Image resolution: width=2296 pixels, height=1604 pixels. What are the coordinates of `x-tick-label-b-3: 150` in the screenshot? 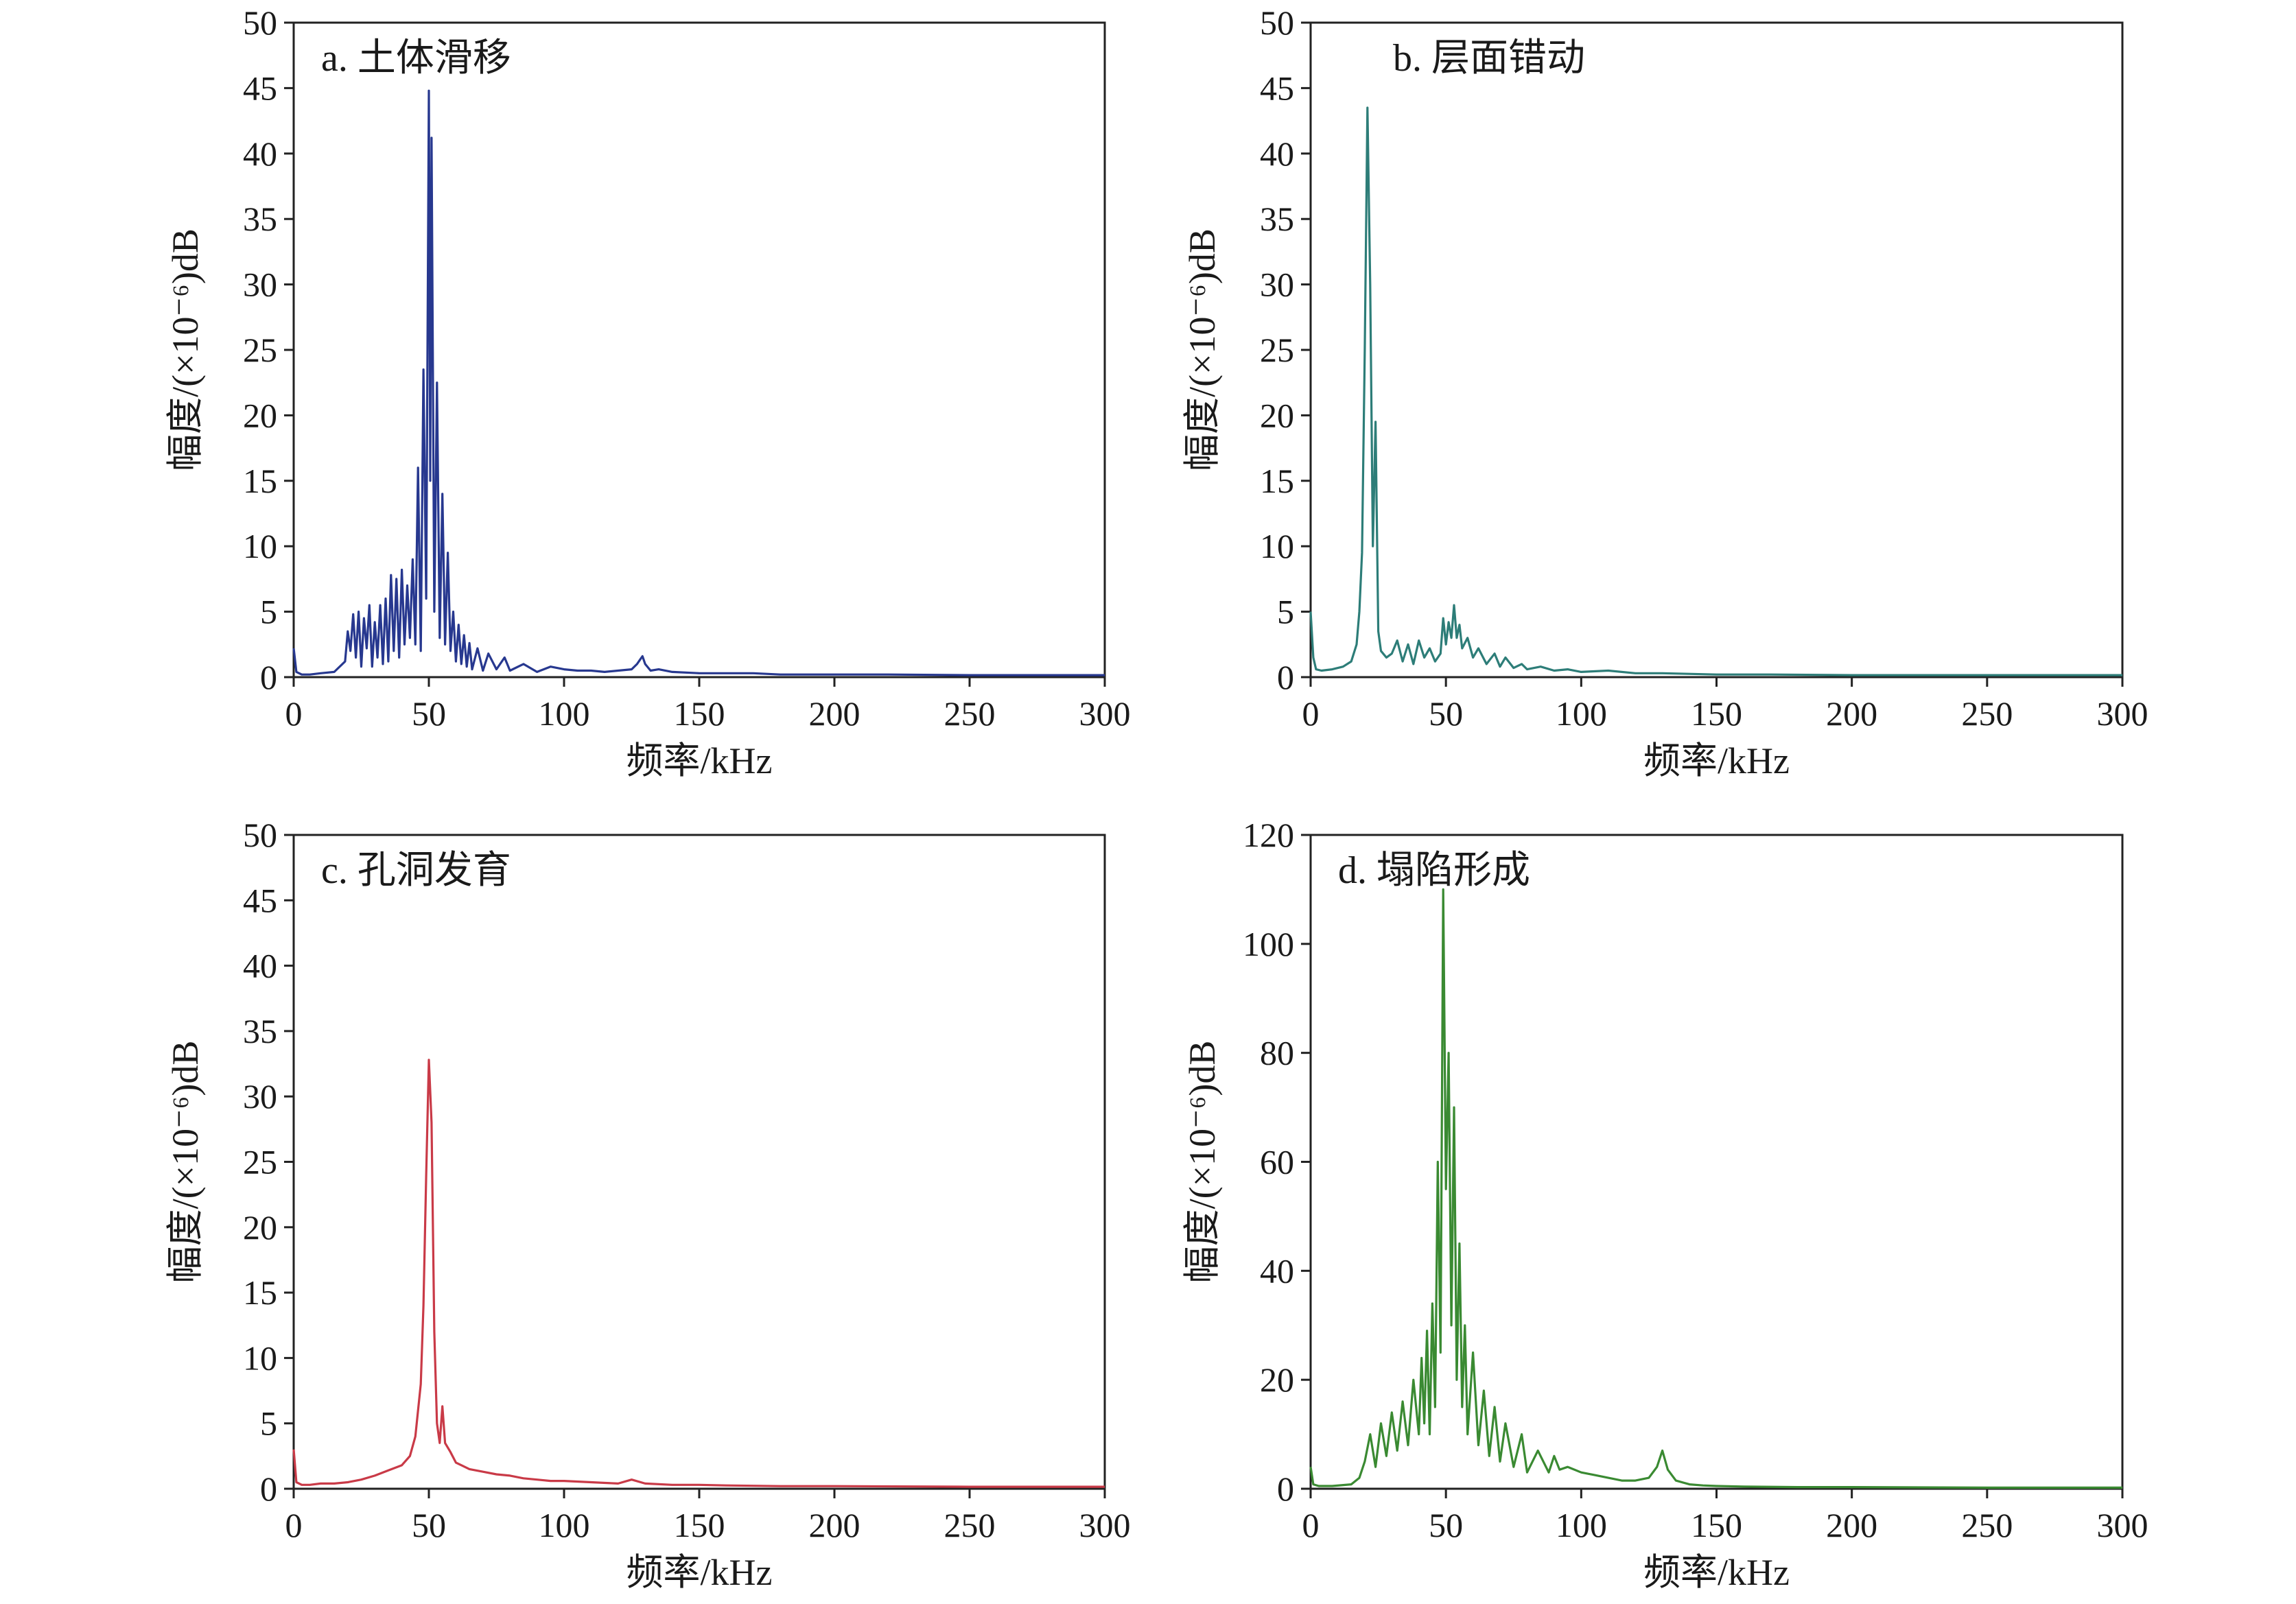 It's located at (1716, 713).